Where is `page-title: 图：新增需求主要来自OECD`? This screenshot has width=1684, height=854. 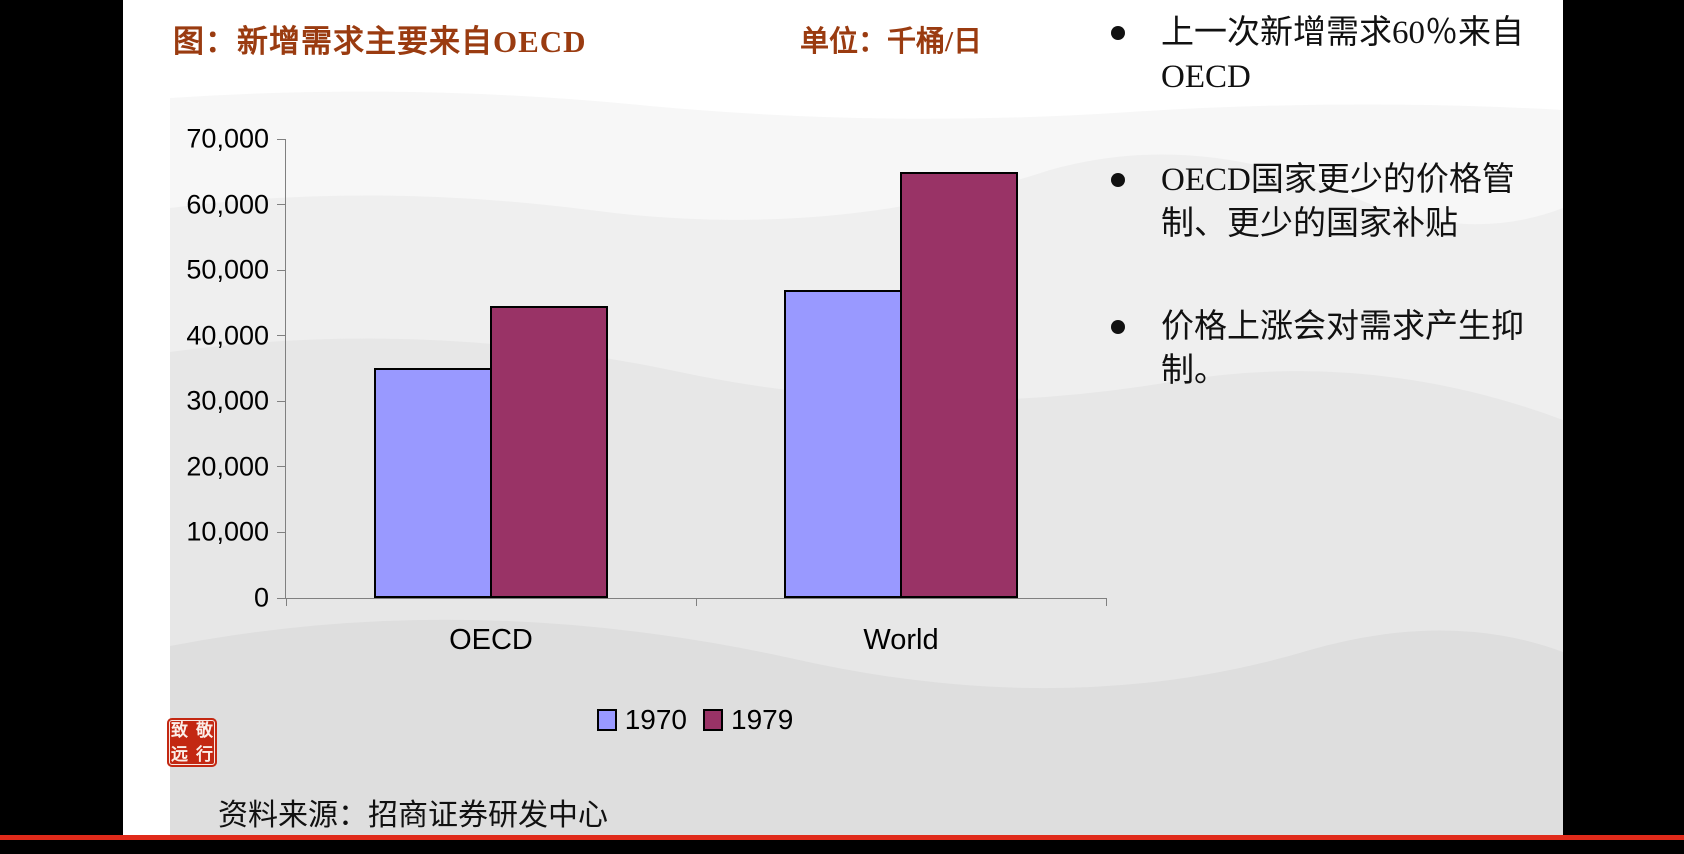 page-title: 图：新增需求主要来自OECD is located at coordinates (380, 41).